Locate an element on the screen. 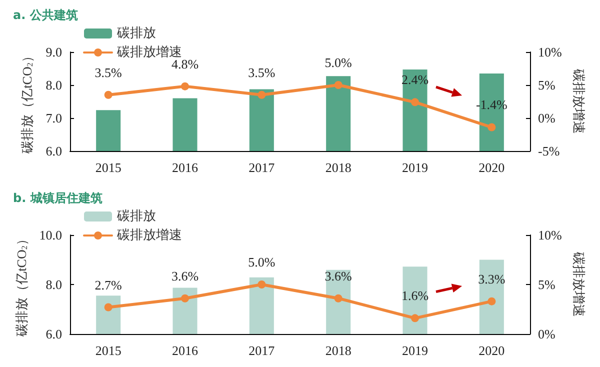  y-tick-label: 7.0 is located at coordinates (54, 118).